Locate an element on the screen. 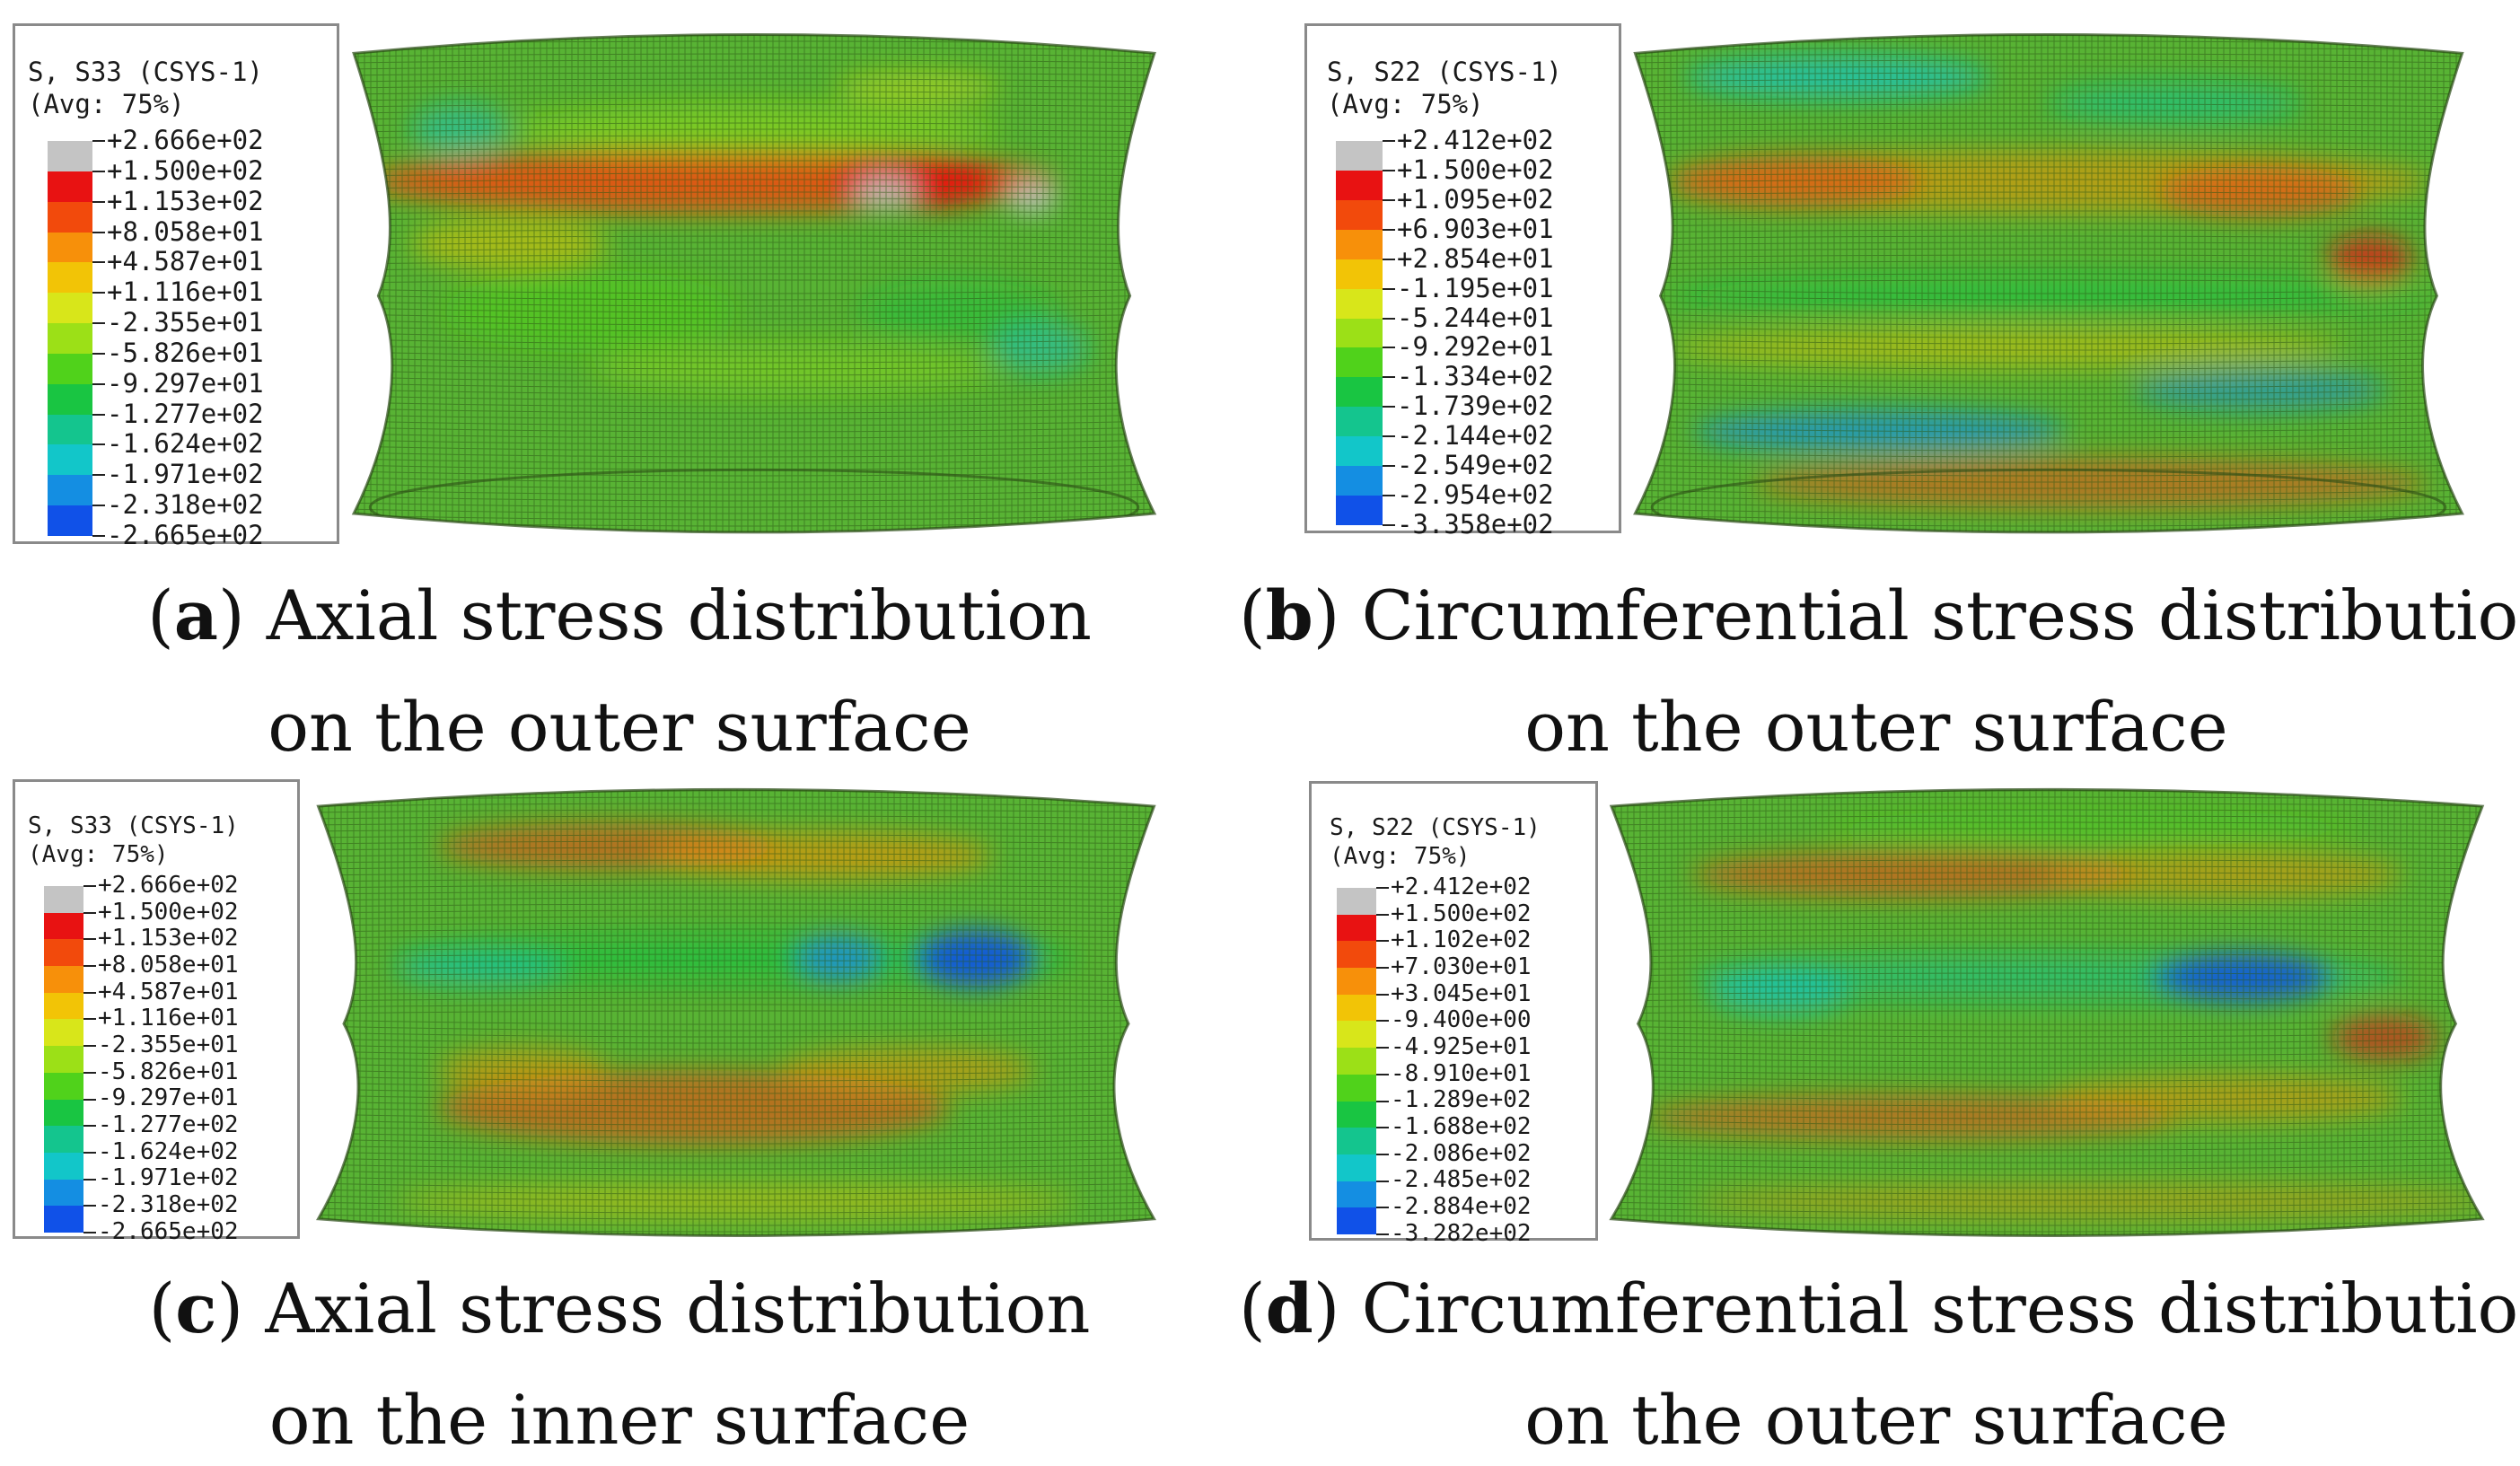  legend-value: -2.144e+02 is located at coordinates (1476, 436).